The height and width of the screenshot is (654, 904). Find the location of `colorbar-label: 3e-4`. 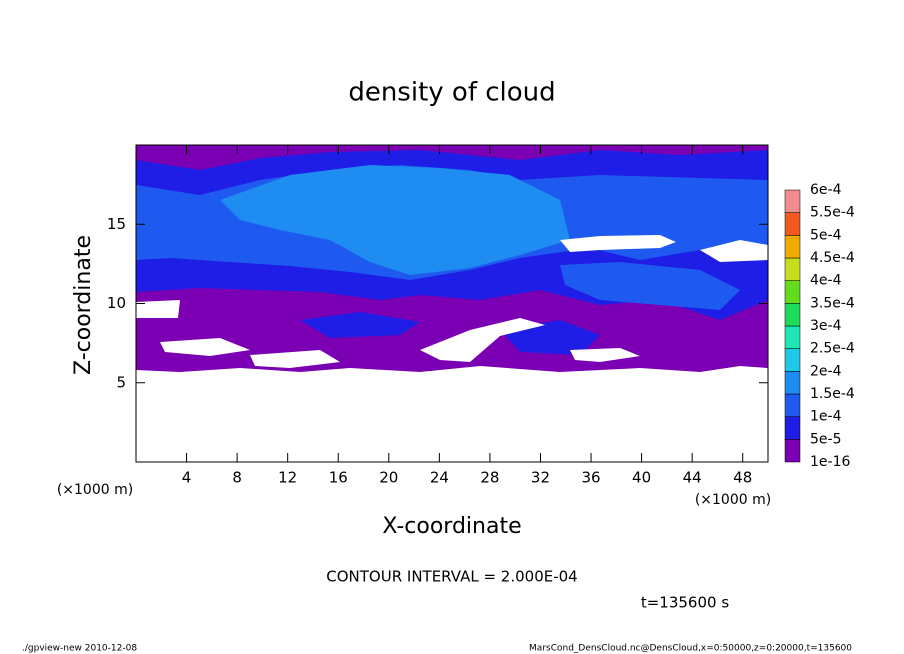

colorbar-label: 3e-4 is located at coordinates (826, 326).